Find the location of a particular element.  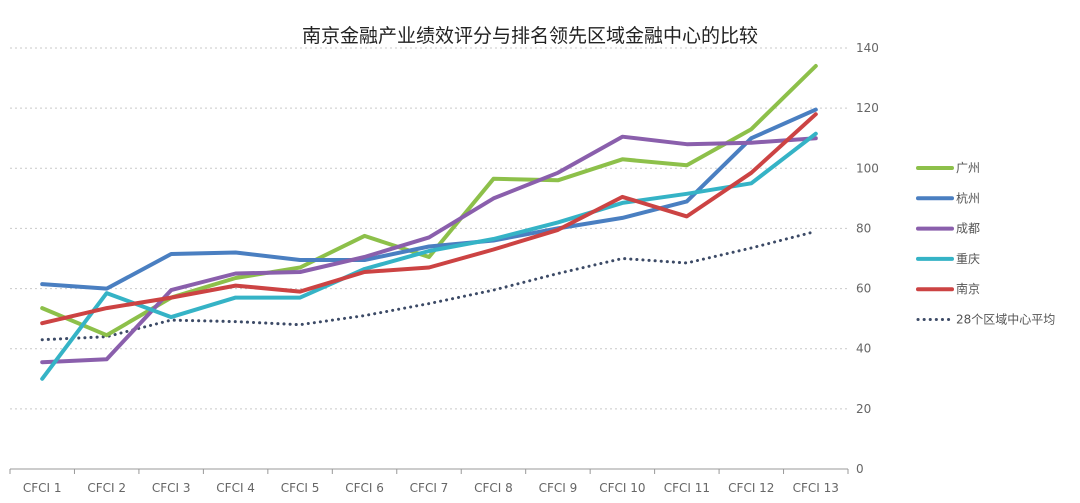

x-tick-label: CFCI 4 is located at coordinates (235, 488).